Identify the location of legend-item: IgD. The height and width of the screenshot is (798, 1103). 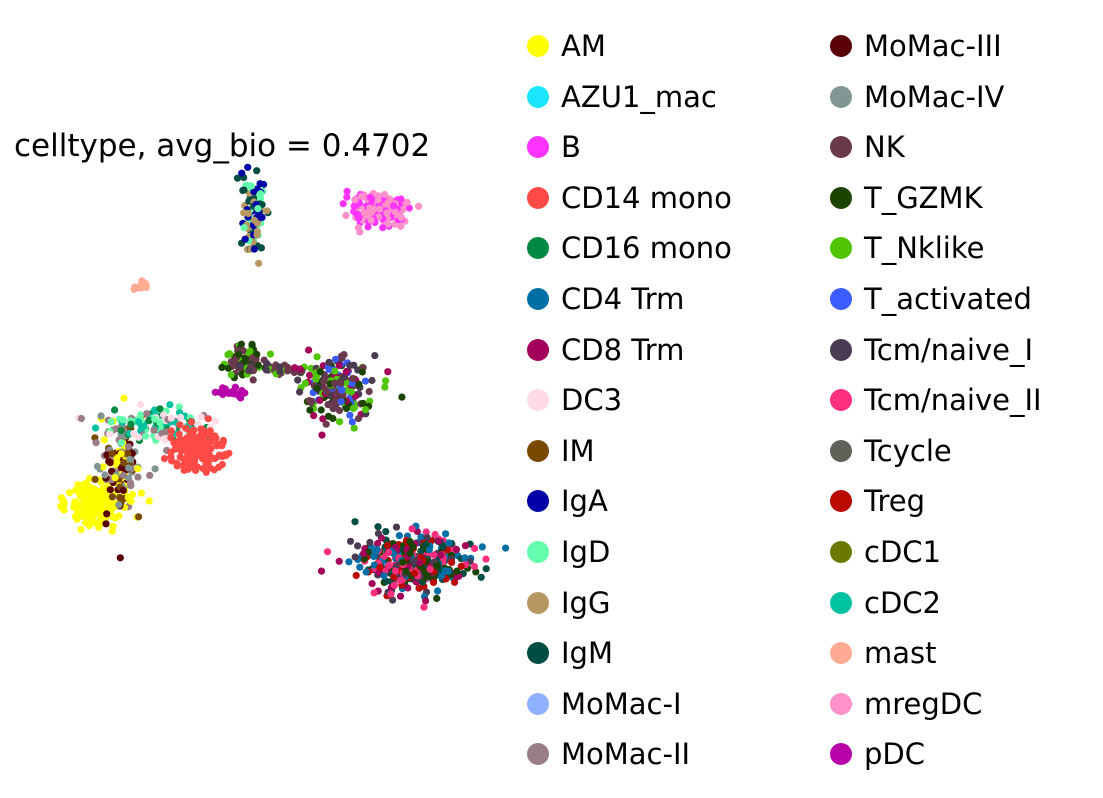
(568, 552).